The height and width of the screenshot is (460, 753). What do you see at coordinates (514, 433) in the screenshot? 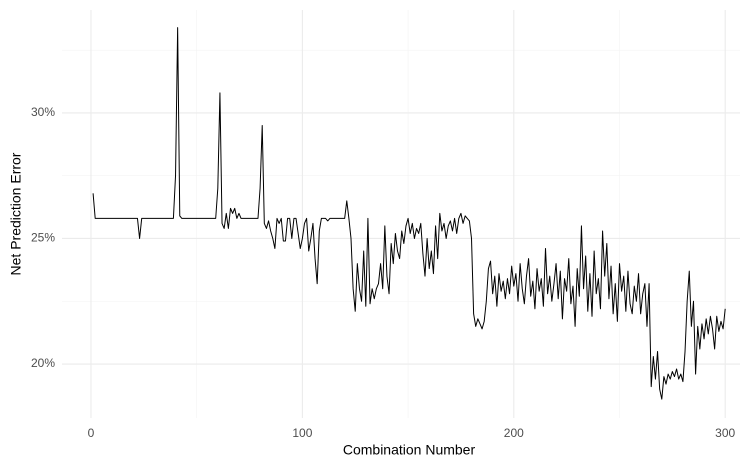
I see `x-tick-label: 200` at bounding box center [514, 433].